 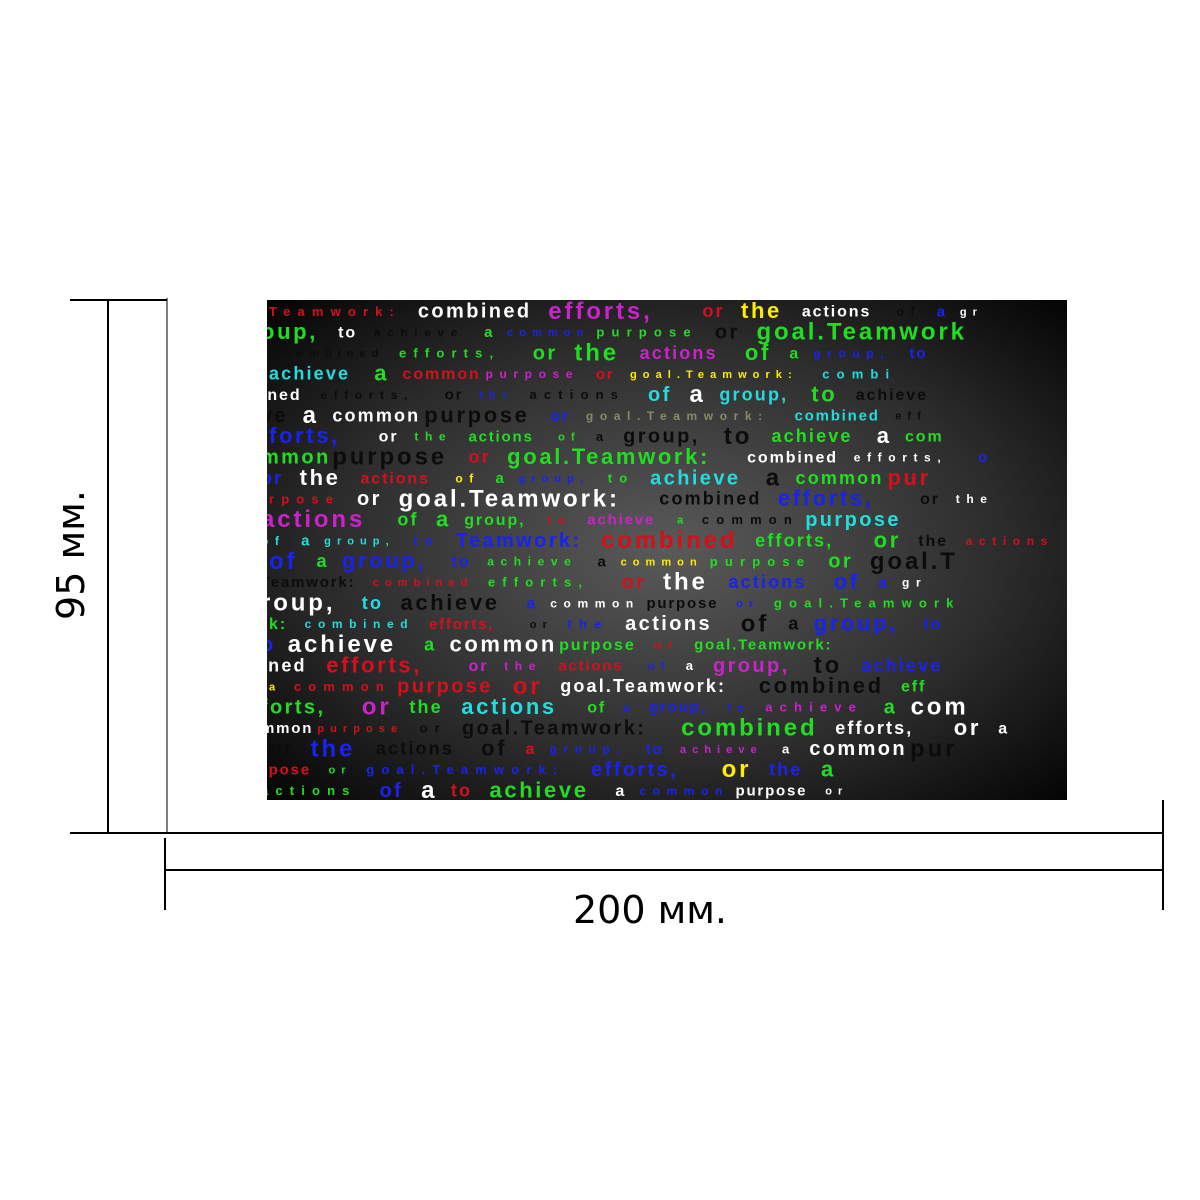 I want to click on height-label: 95 мм., so click(x=71, y=555).